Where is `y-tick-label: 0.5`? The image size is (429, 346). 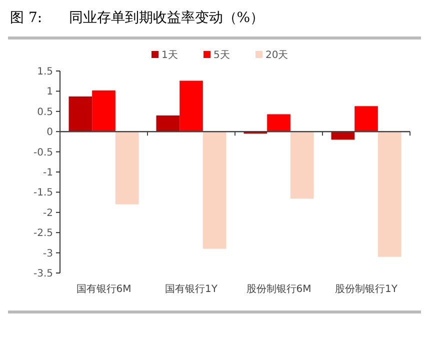
y-tick-label: 0.5 is located at coordinates (45, 112).